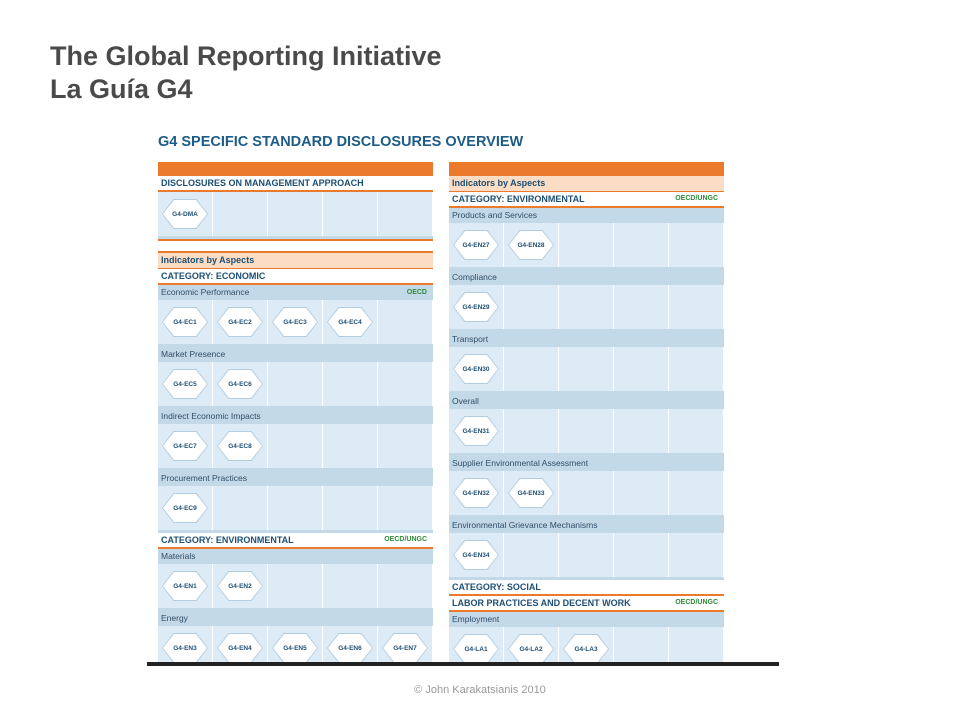 The height and width of the screenshot is (720, 960). Describe the element at coordinates (586, 215) in the screenshot. I see `aspect-header: Products and Services` at that location.